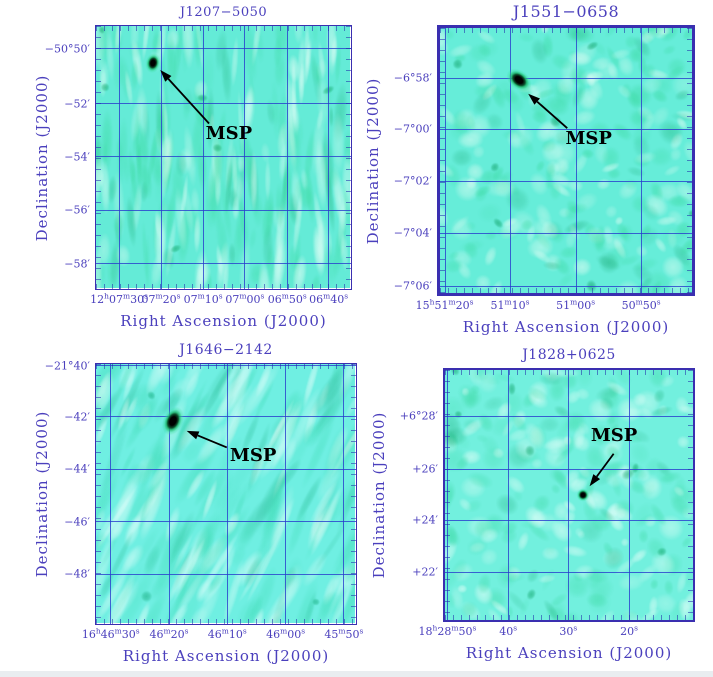  I want to click on x-tick-label: 07m00s, so click(245, 298).